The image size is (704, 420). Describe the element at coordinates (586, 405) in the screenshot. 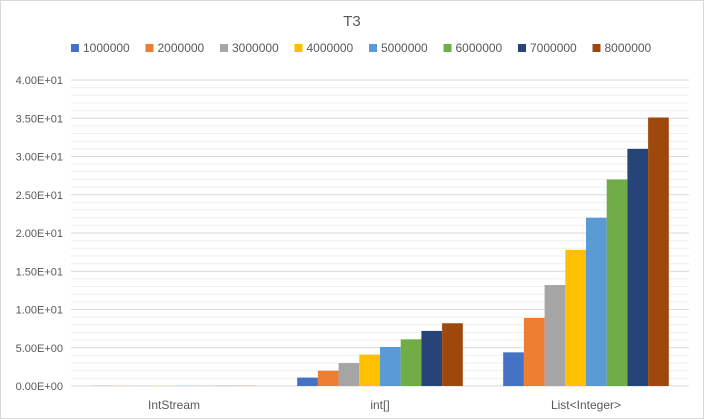

I see `x-tick-label: List<Integer>` at that location.